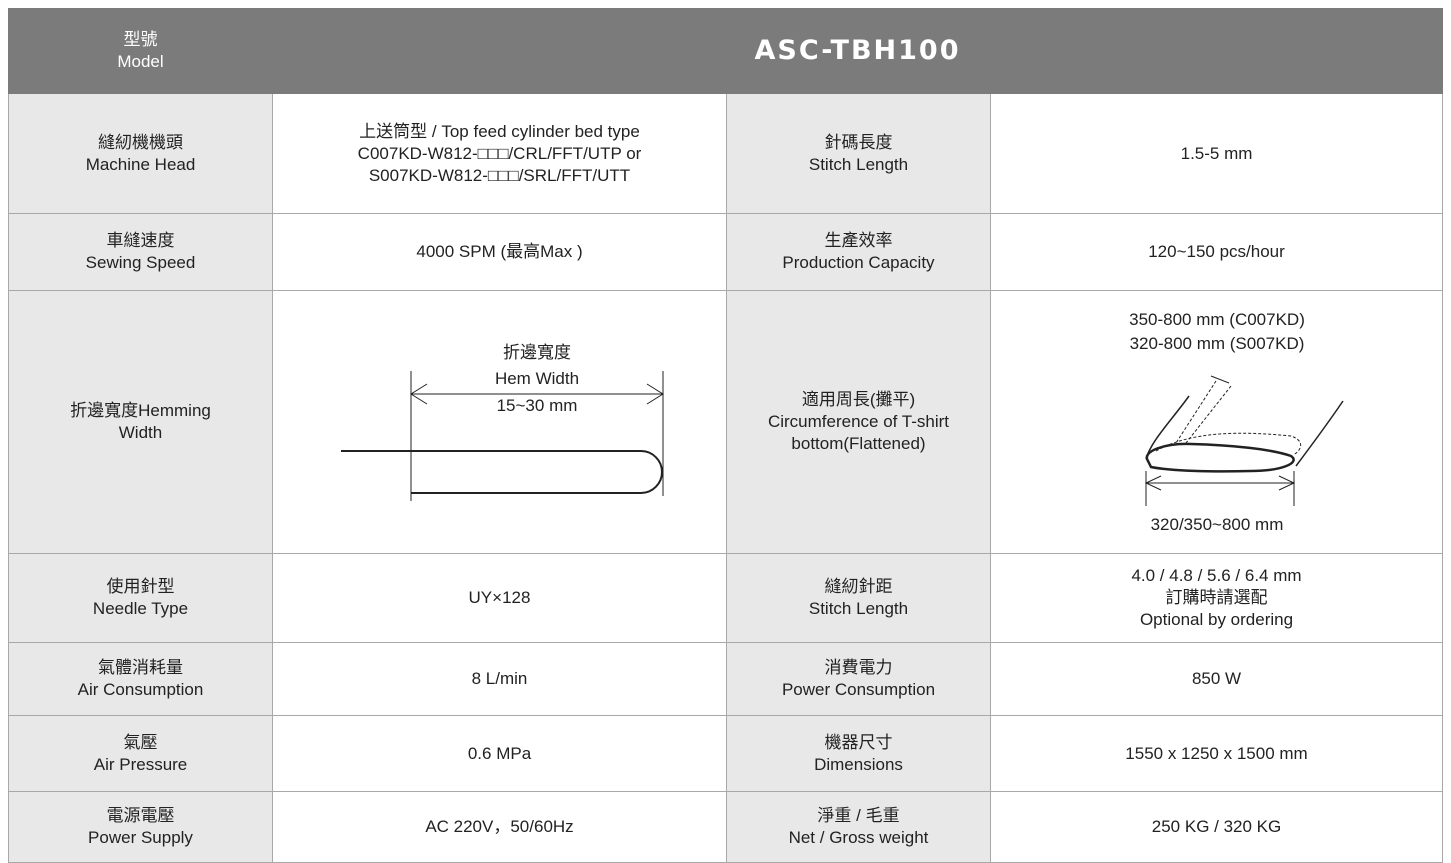  I want to click on text: 320-800 mm (S007KD), so click(1217, 343).